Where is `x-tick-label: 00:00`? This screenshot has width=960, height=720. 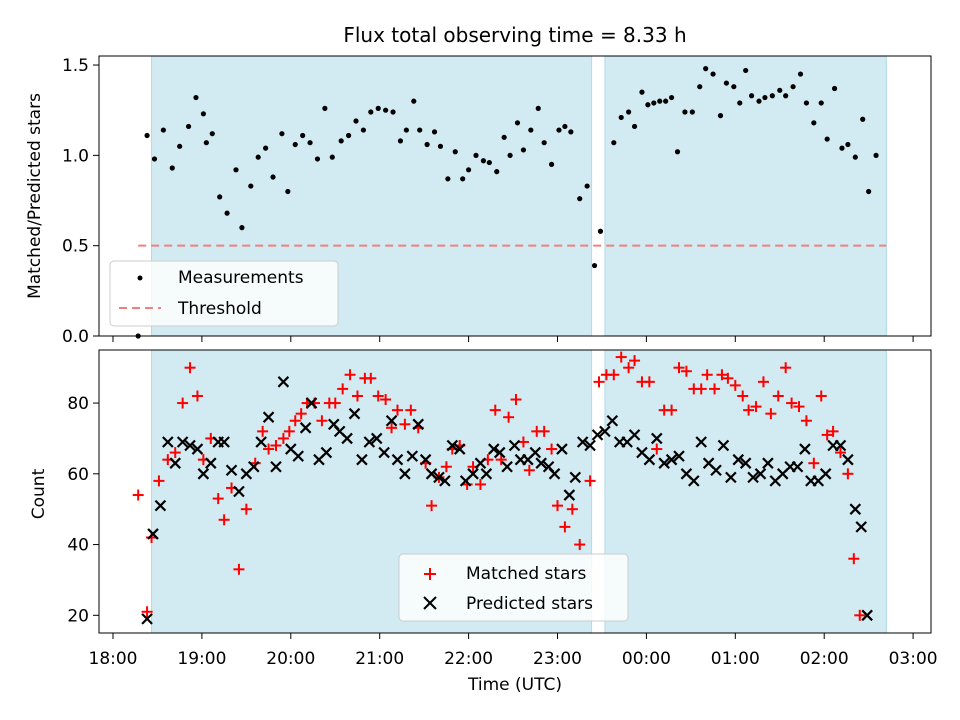
x-tick-label: 00:00 is located at coordinates (646, 659).